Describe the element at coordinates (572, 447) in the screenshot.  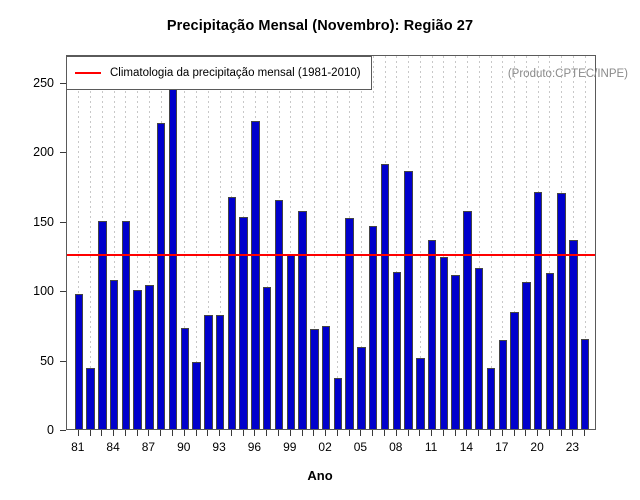
I see `x-tick-label: 23` at that location.